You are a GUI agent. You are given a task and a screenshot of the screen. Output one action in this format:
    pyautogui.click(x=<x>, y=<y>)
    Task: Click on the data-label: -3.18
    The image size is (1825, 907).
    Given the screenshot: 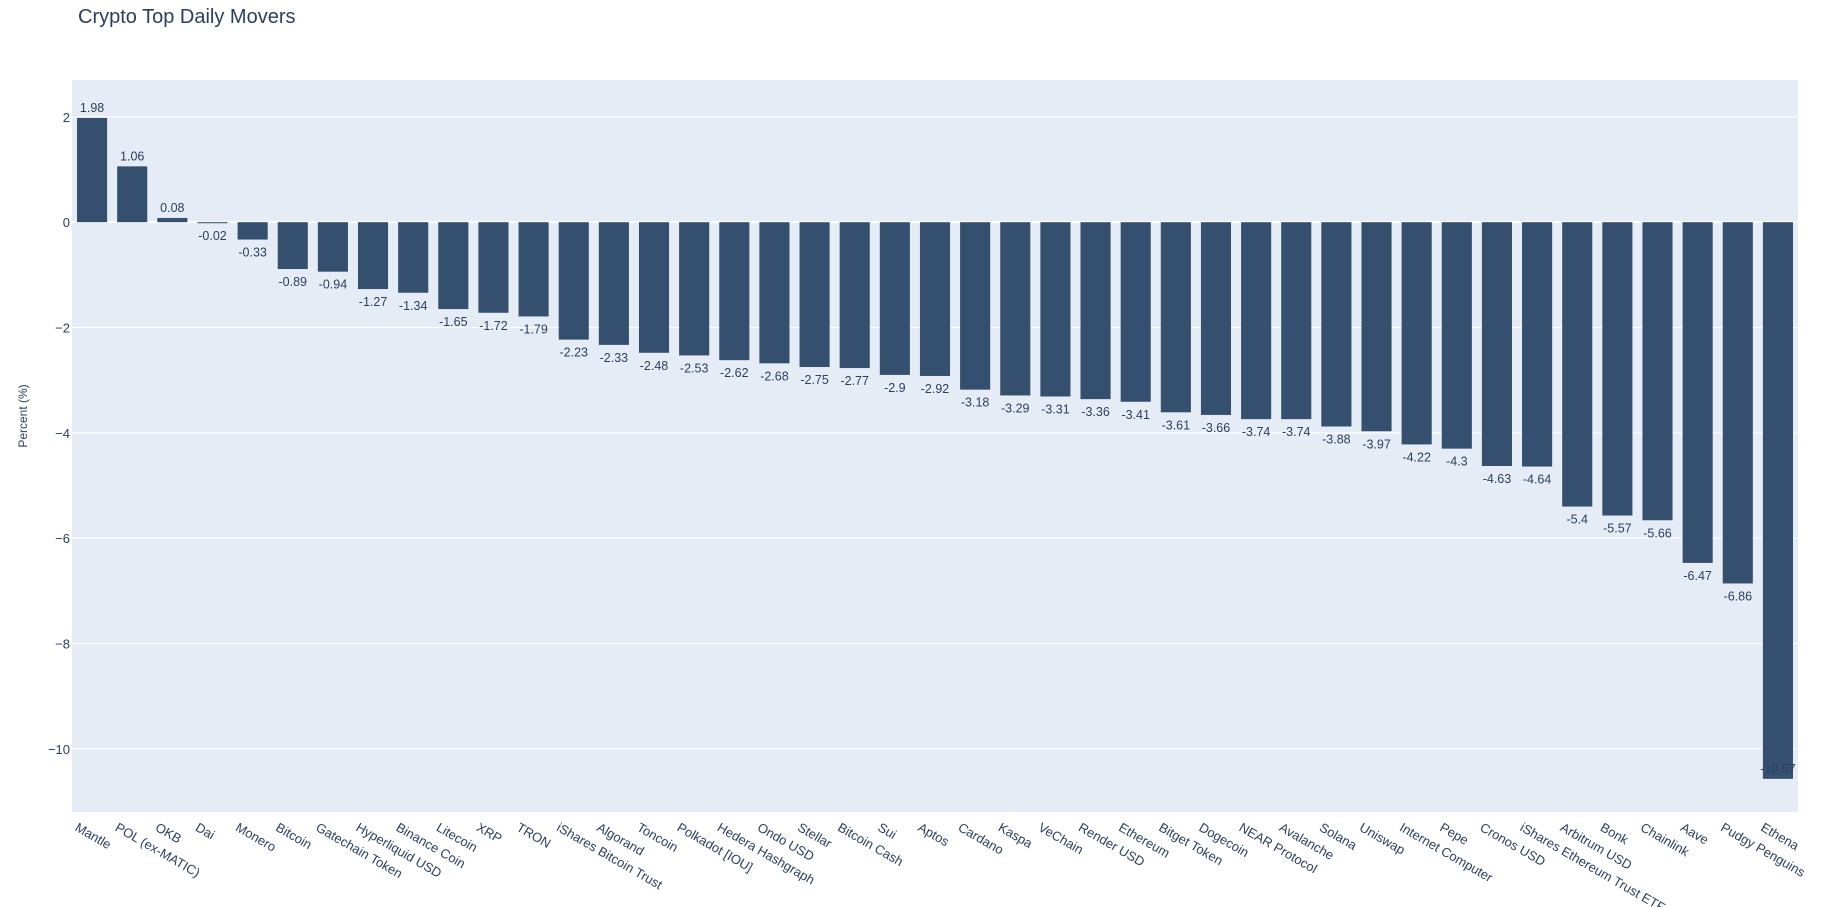 What is the action you would take?
    pyautogui.click(x=975, y=403)
    